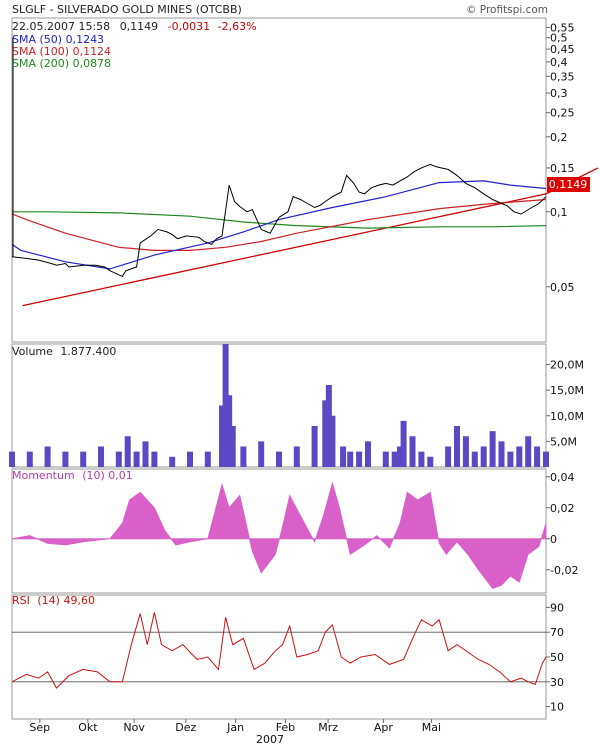 The height and width of the screenshot is (749, 600). Describe the element at coordinates (557, 657) in the screenshot. I see `rsi-tick-label: 50` at that location.